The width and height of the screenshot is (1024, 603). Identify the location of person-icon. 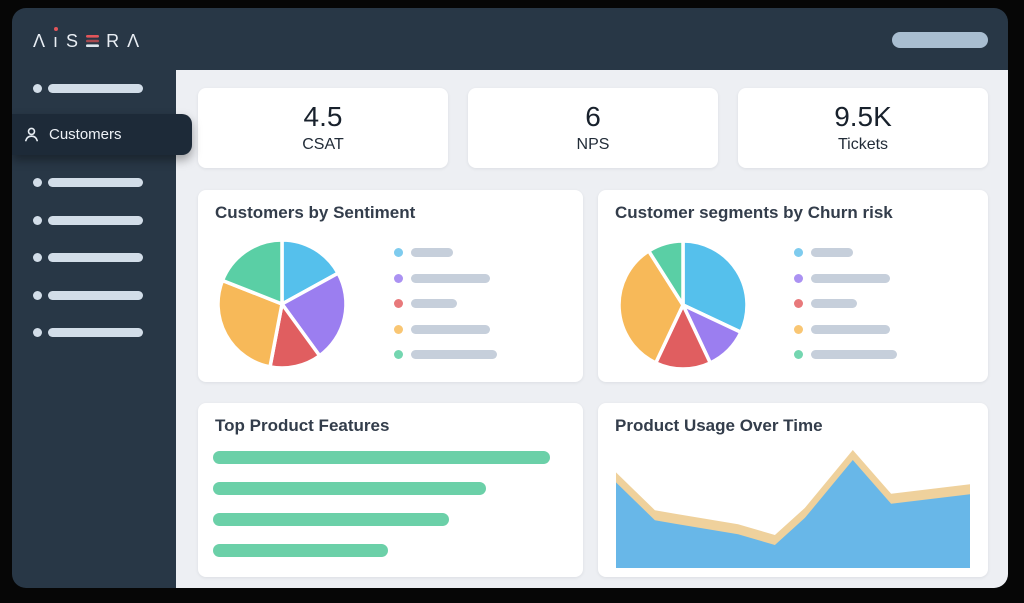
(31, 134).